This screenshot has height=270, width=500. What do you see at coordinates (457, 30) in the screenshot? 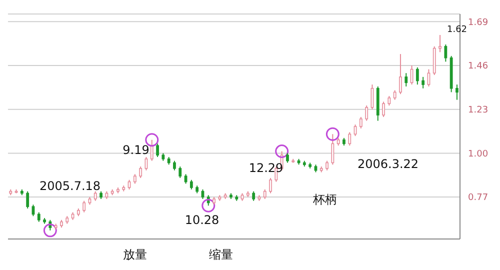
I see `annotation: 1.62` at bounding box center [457, 30].